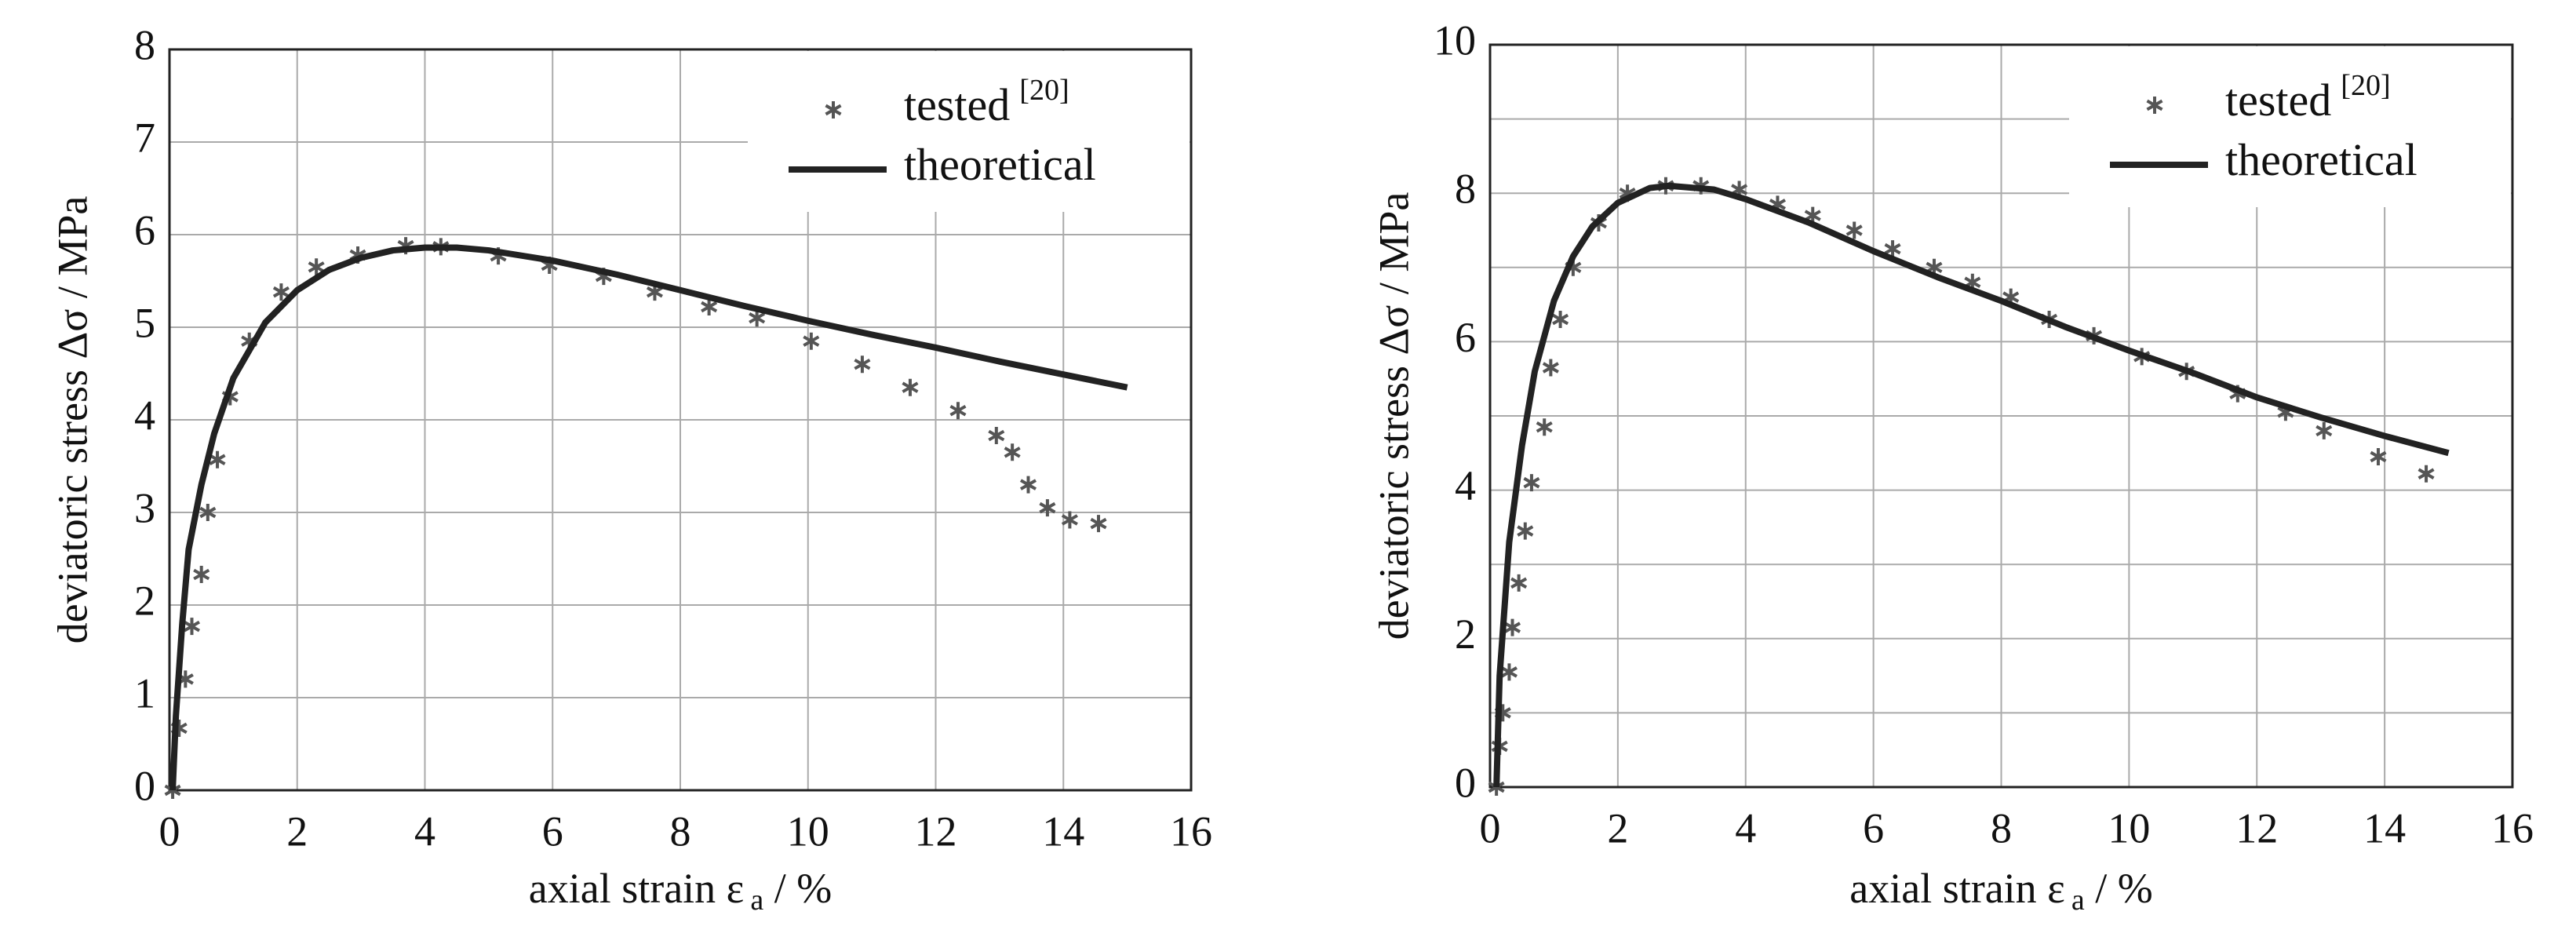  What do you see at coordinates (144, 322) in the screenshot?
I see `y-tick-label: 5` at bounding box center [144, 322].